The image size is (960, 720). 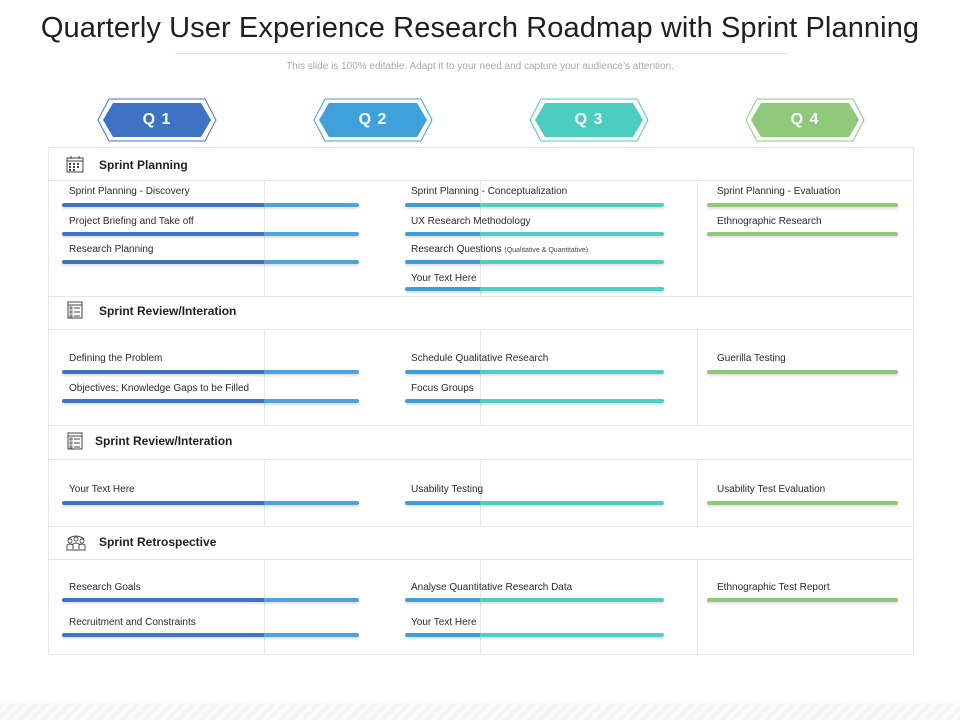 I want to click on quarter-badge-q1: Q 1, so click(x=157, y=120).